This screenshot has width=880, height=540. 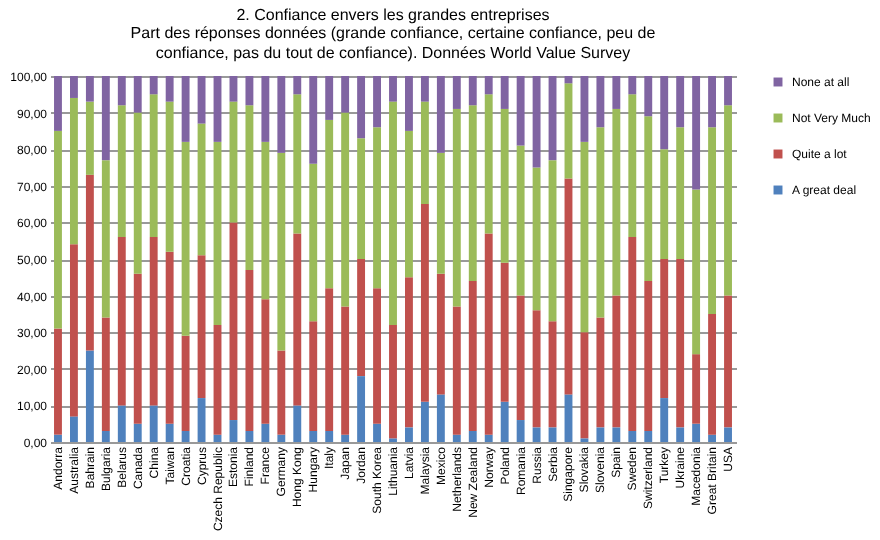 What do you see at coordinates (393, 43) in the screenshot?
I see `chart-subtitle: Part des réponses données (grande confiance, certaine confiance, peu de confiance, pas du tout de confiance). Données World Value Survey` at bounding box center [393, 43].